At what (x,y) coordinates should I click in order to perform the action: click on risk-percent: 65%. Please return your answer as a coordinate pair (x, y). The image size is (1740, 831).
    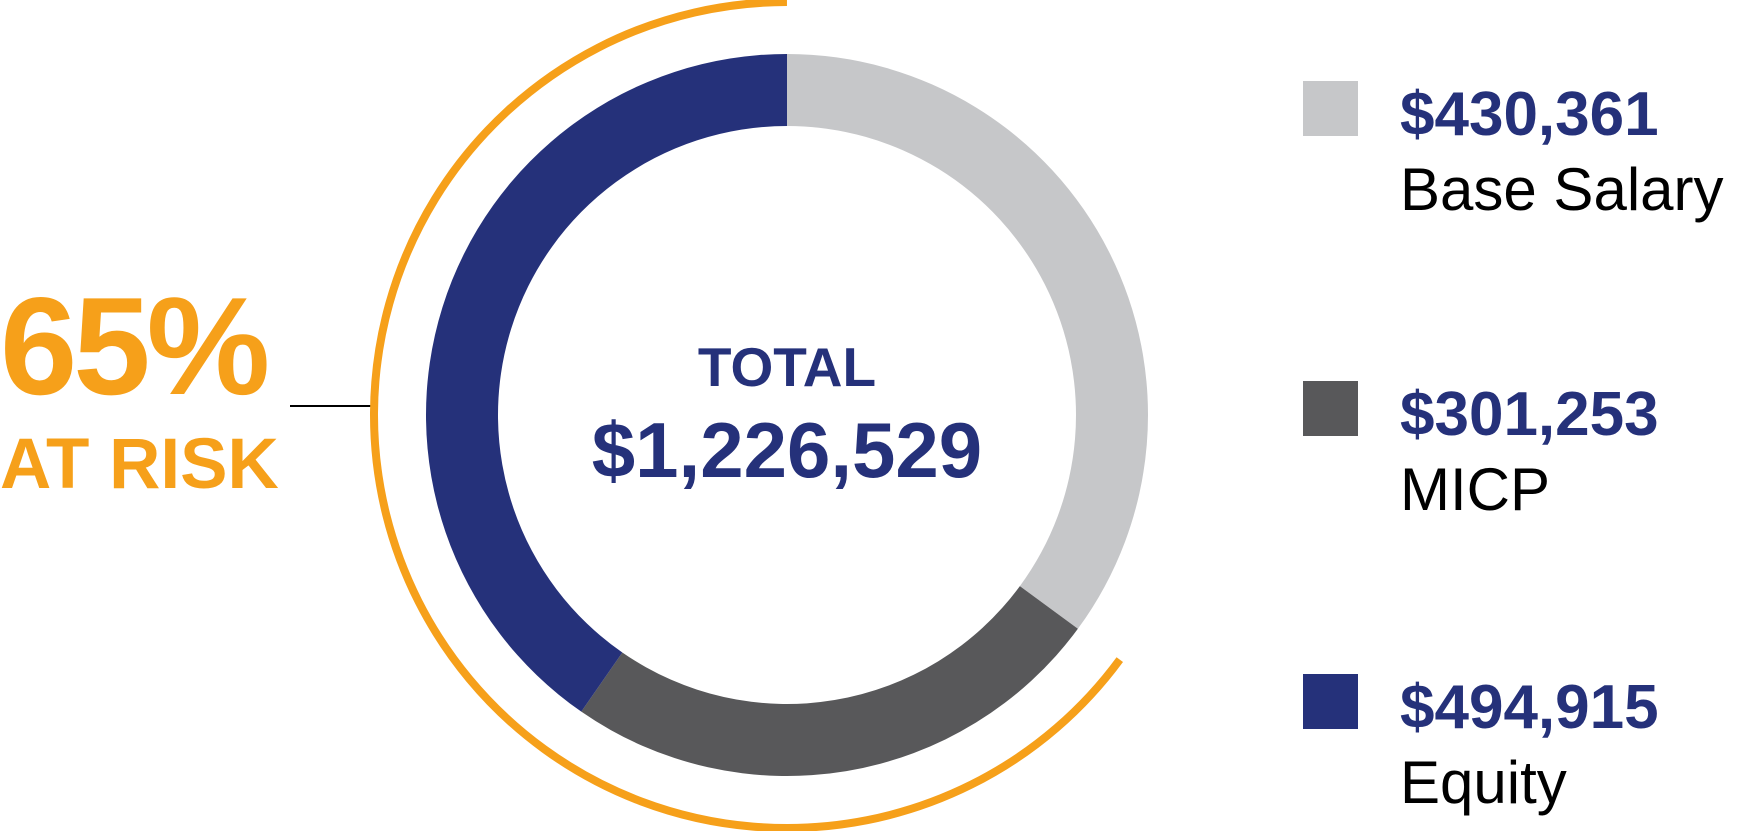
    Looking at the image, I should click on (133, 346).